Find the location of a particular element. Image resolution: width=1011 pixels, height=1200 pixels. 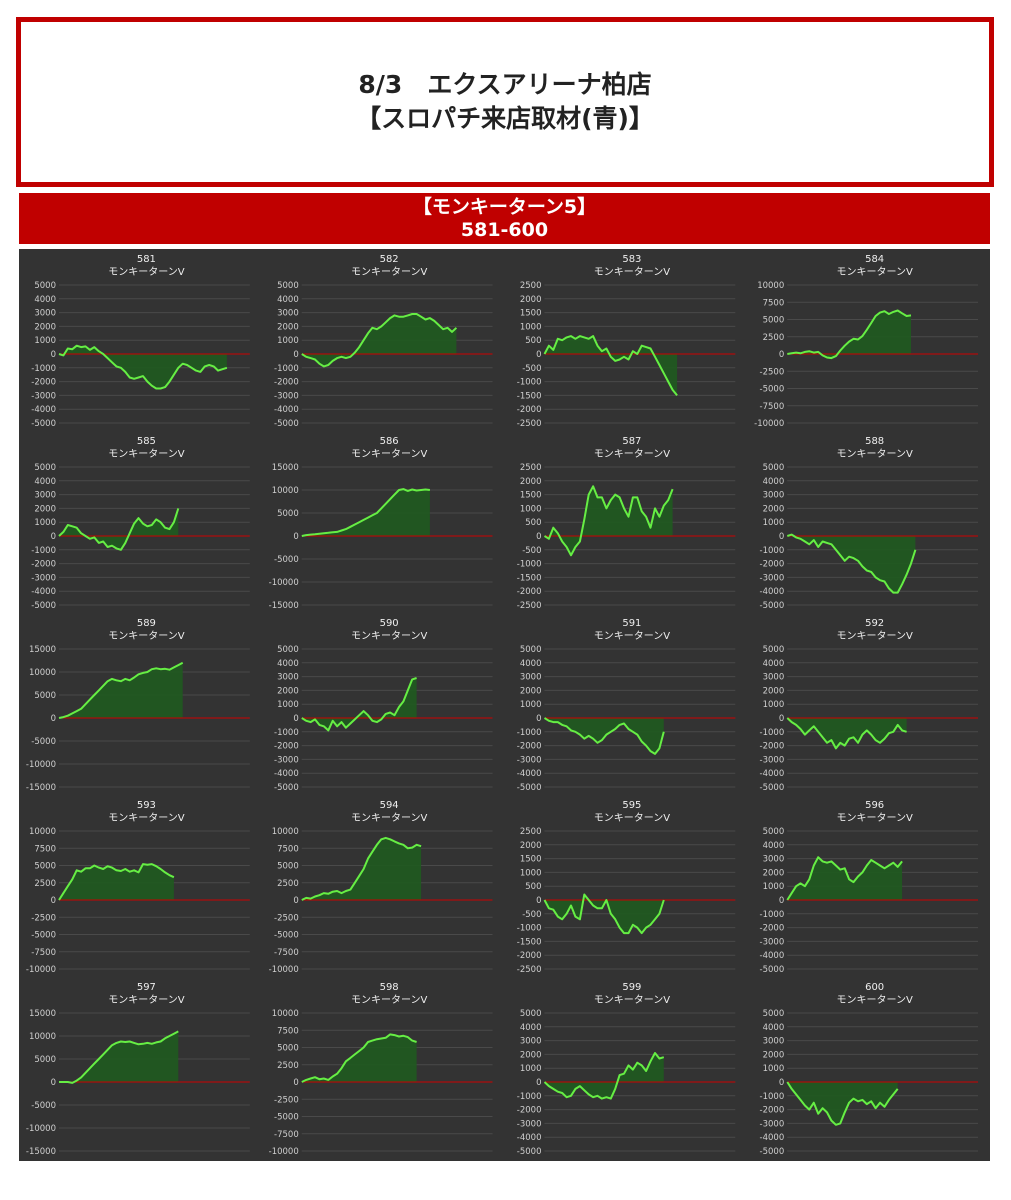

chart-title: 592 is located at coordinates (874, 623).